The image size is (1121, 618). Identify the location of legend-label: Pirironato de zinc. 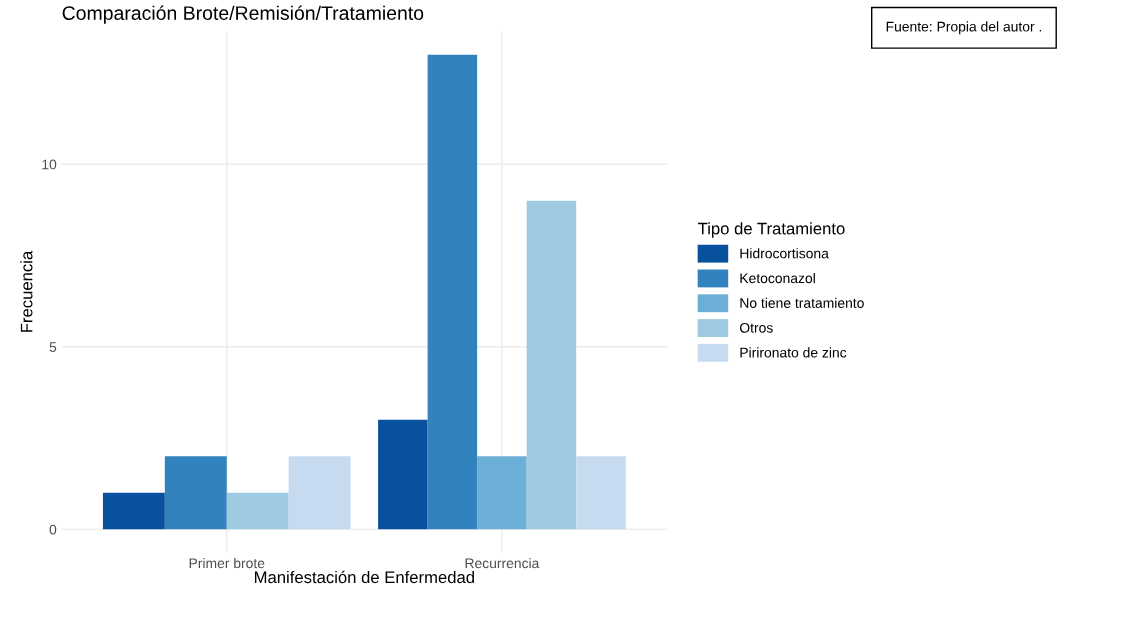
(793, 352).